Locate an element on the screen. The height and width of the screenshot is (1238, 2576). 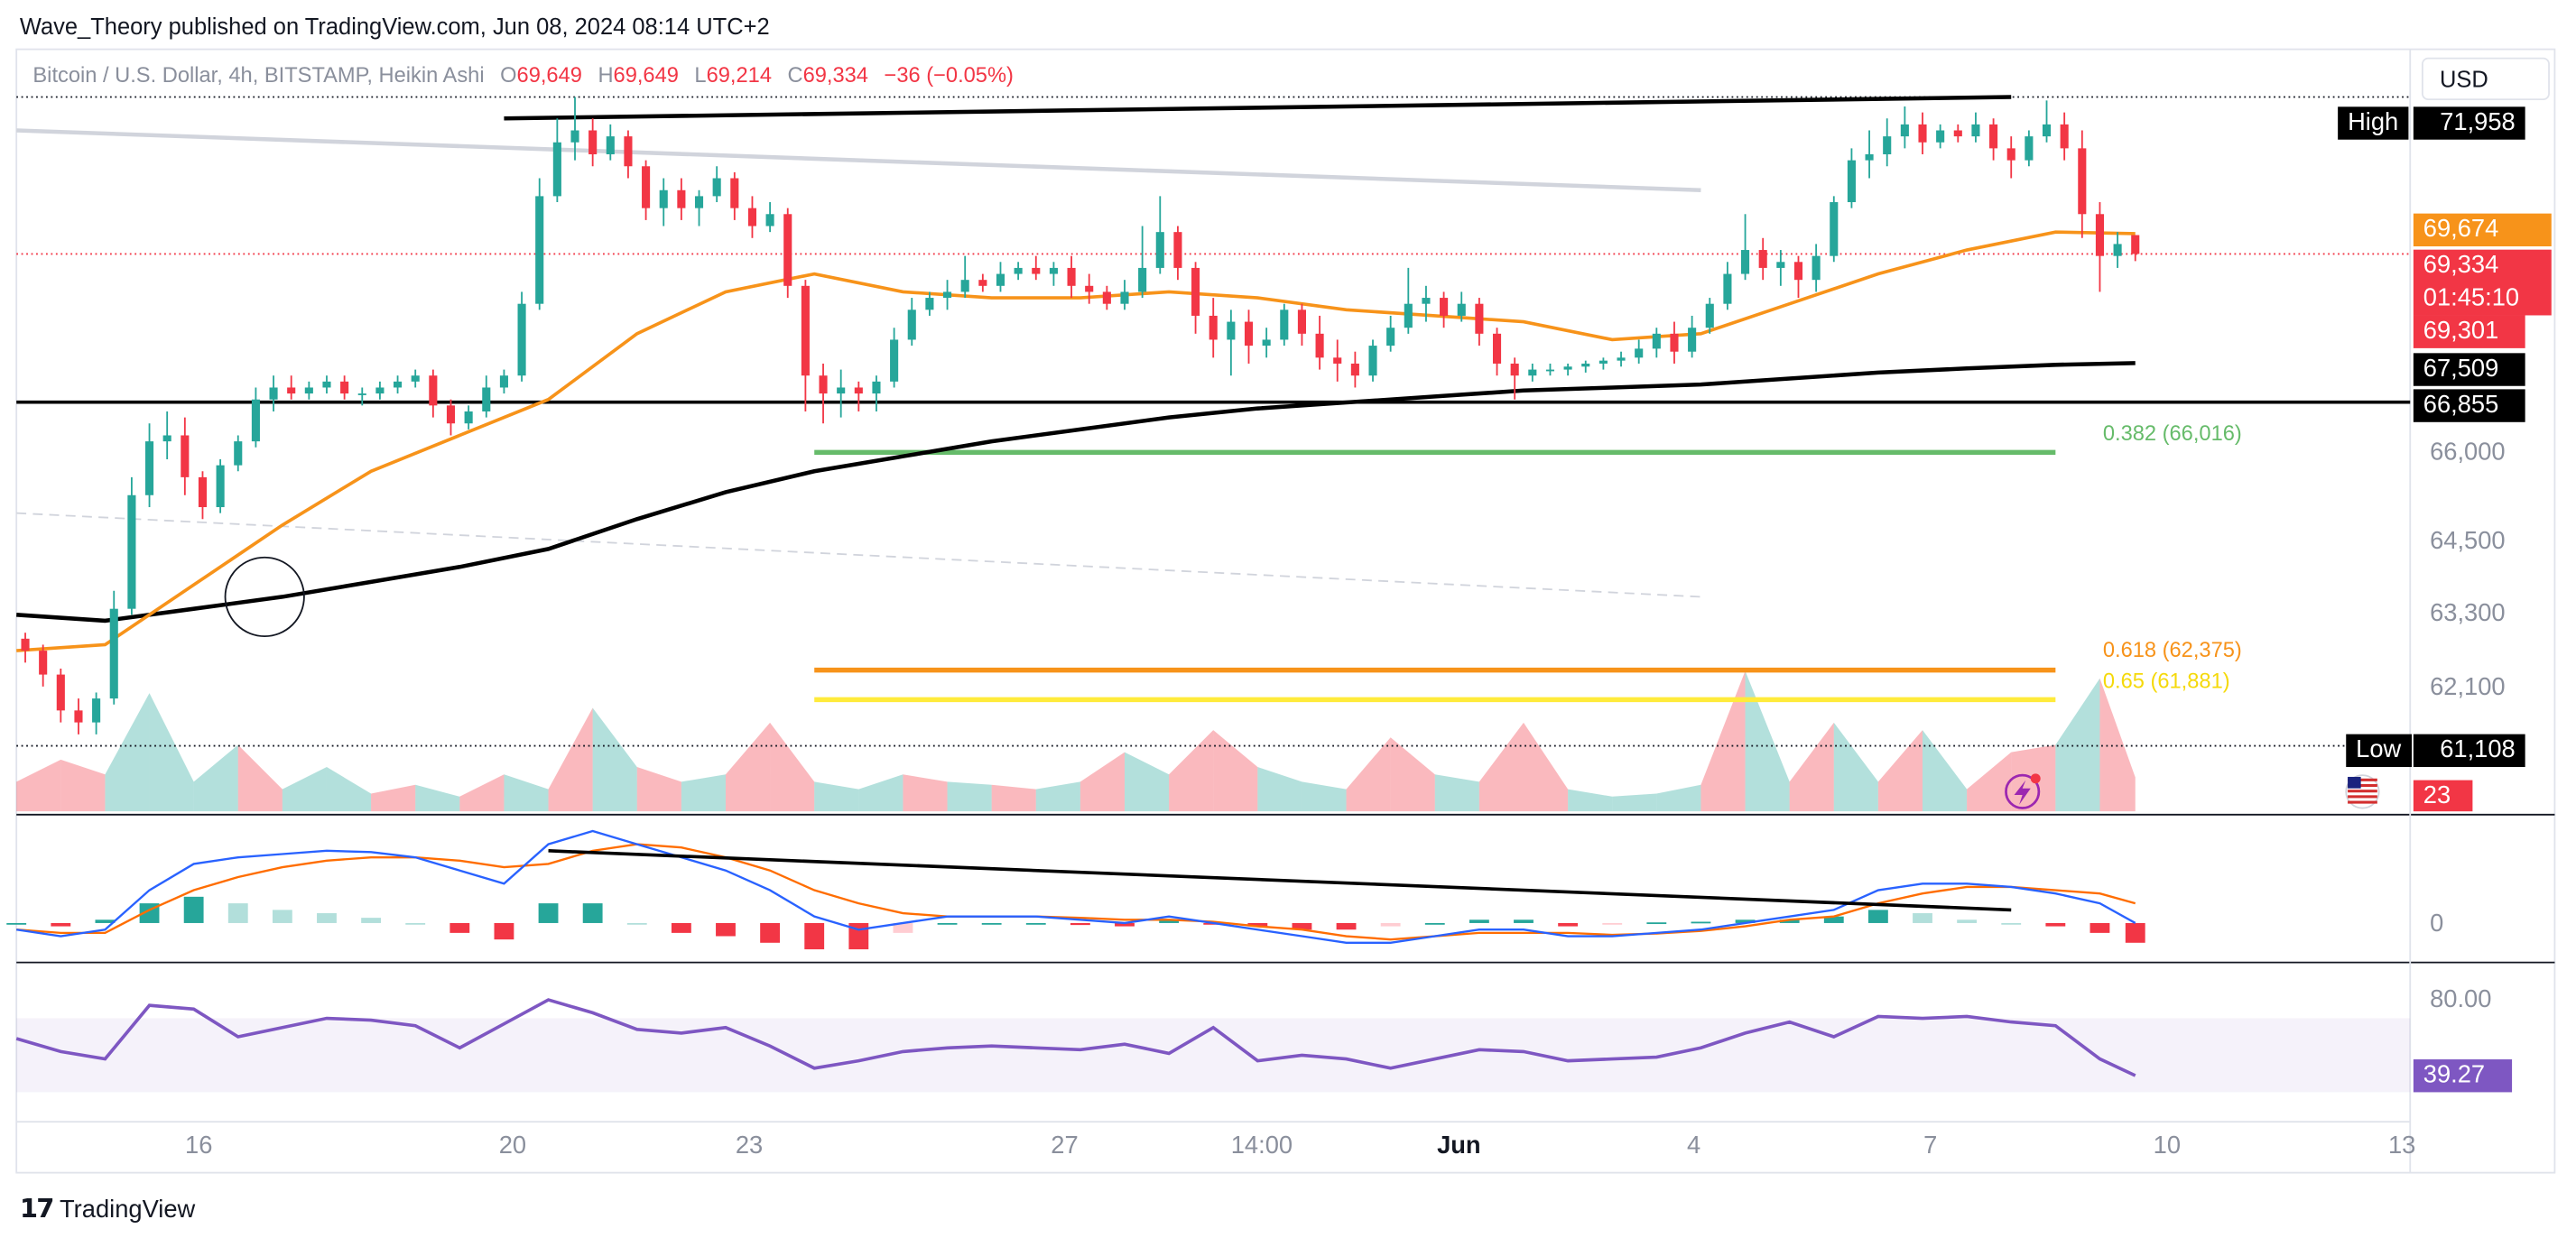
time-tick: 4 is located at coordinates (1694, 1146).